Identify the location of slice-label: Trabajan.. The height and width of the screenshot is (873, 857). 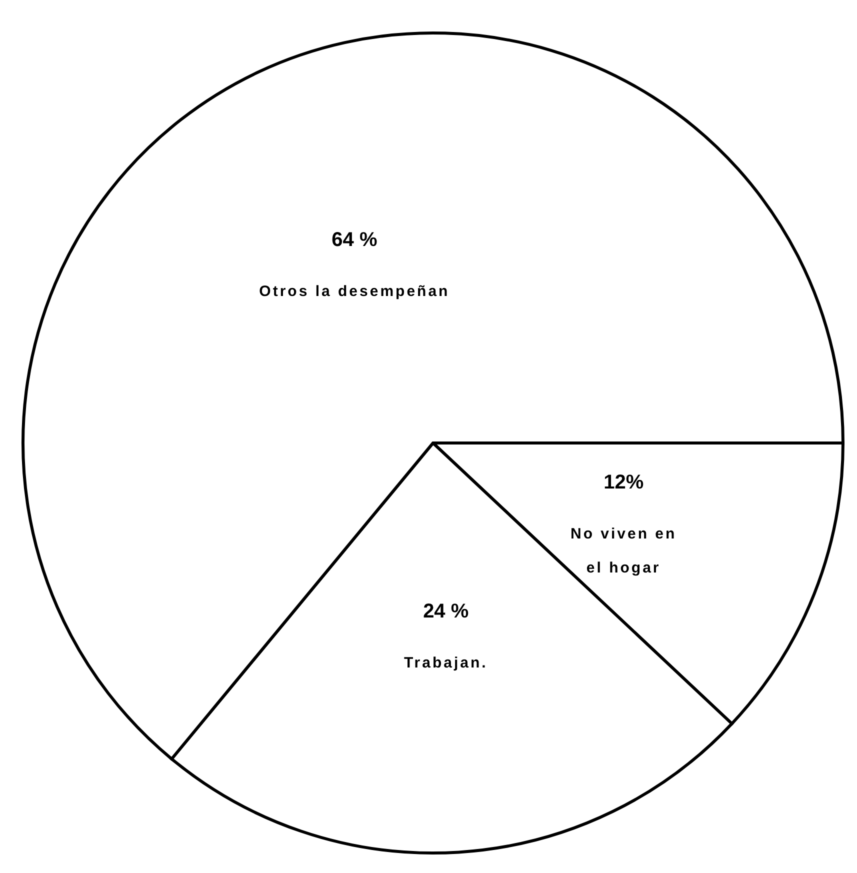
(446, 663).